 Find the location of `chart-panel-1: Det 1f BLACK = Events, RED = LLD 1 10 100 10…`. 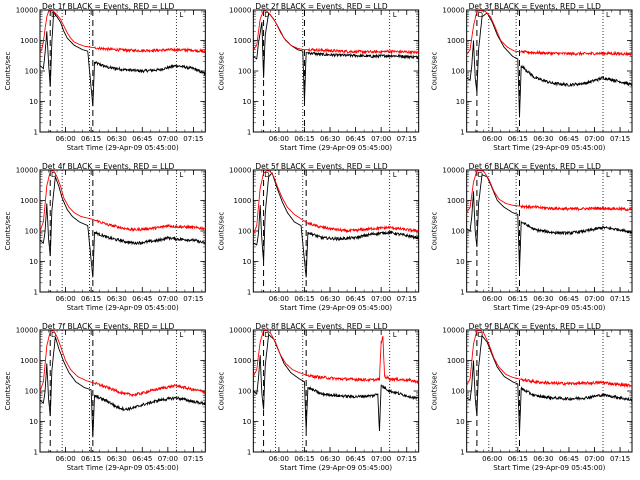

chart-panel-1: Det 1f BLACK = Events, RED = LLD 1 10 100 10… is located at coordinates (105, 77).